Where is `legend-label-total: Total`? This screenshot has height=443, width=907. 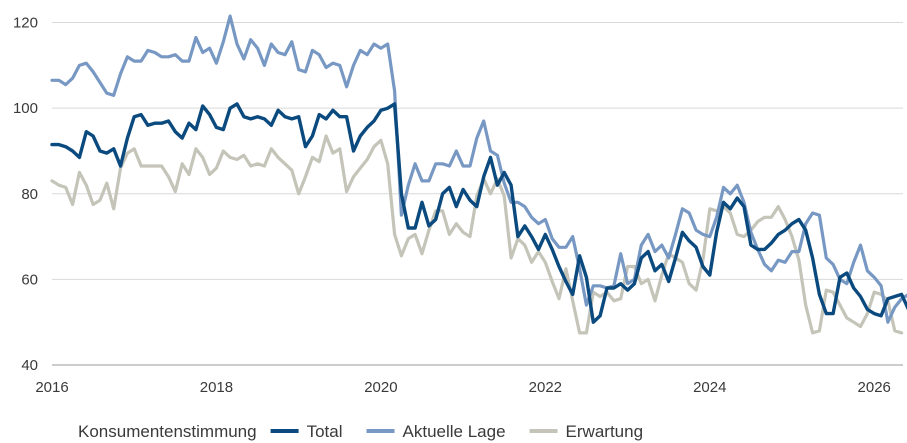
legend-label-total: Total is located at coordinates (325, 431).